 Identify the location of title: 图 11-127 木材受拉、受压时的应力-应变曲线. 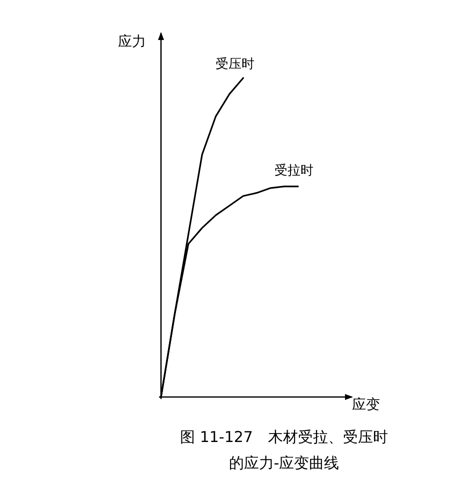
(284, 450).